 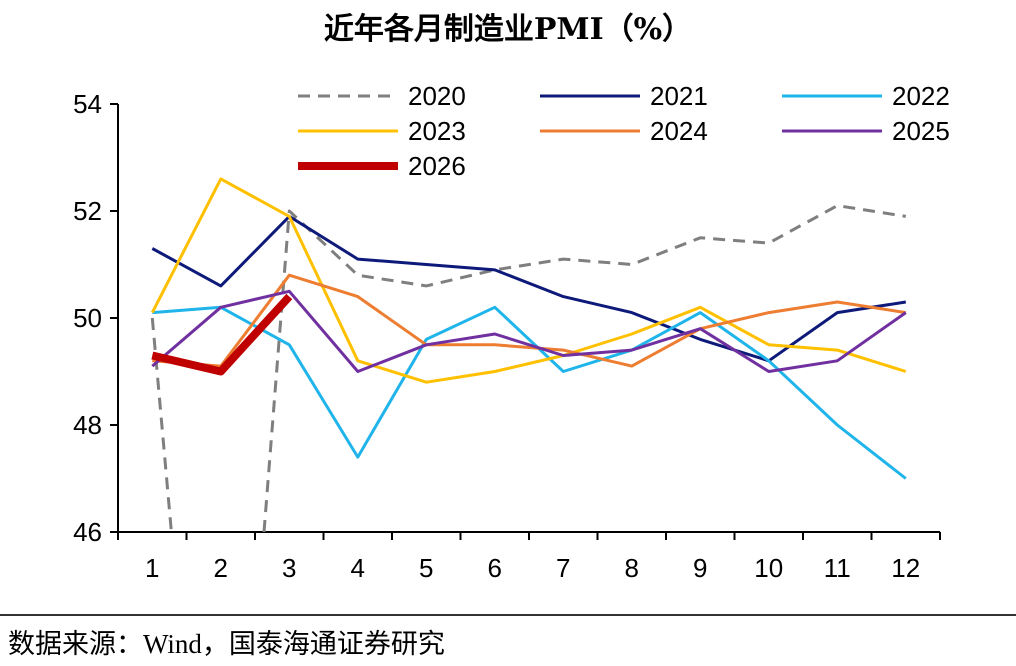 What do you see at coordinates (152, 568) in the screenshot?
I see `x-tick-label: 1` at bounding box center [152, 568].